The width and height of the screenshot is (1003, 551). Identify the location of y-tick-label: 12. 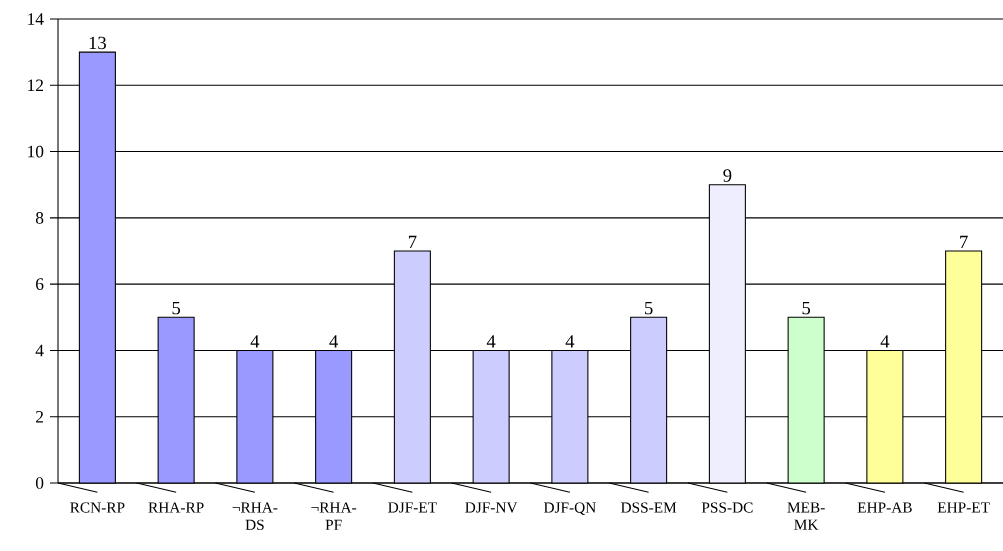
(36, 85).